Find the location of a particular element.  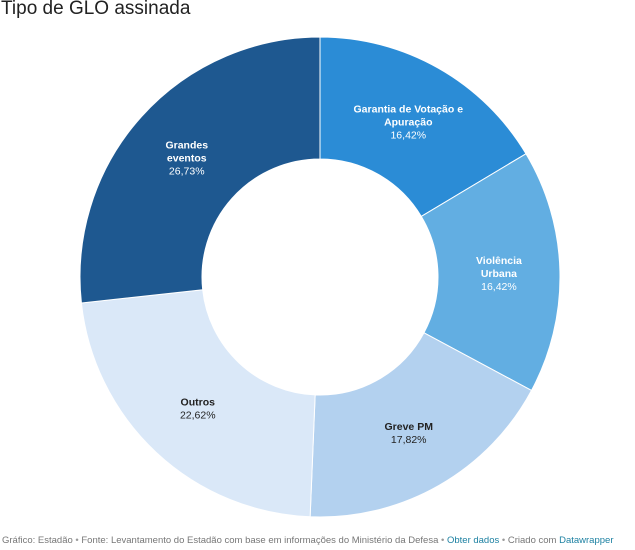

footer-source: Gráfico: Estadão is located at coordinates (37, 540).